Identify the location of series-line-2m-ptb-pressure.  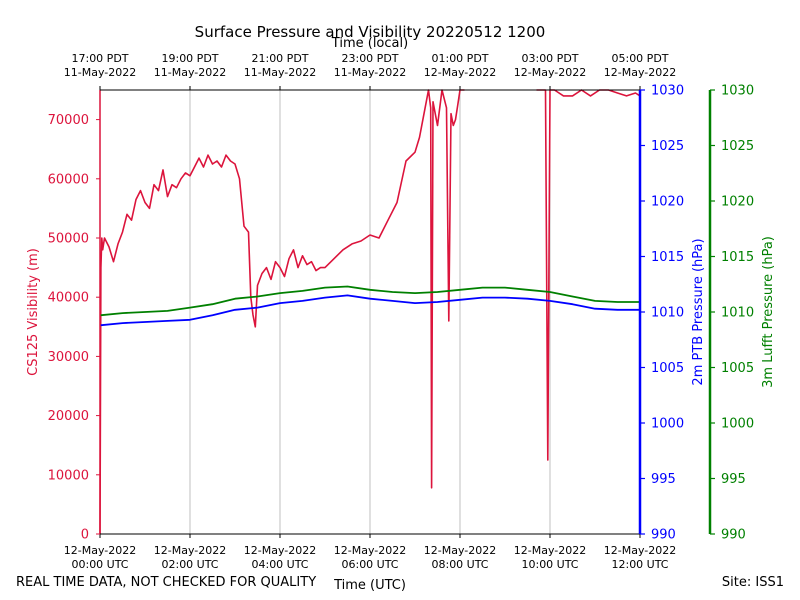
(369, 310).